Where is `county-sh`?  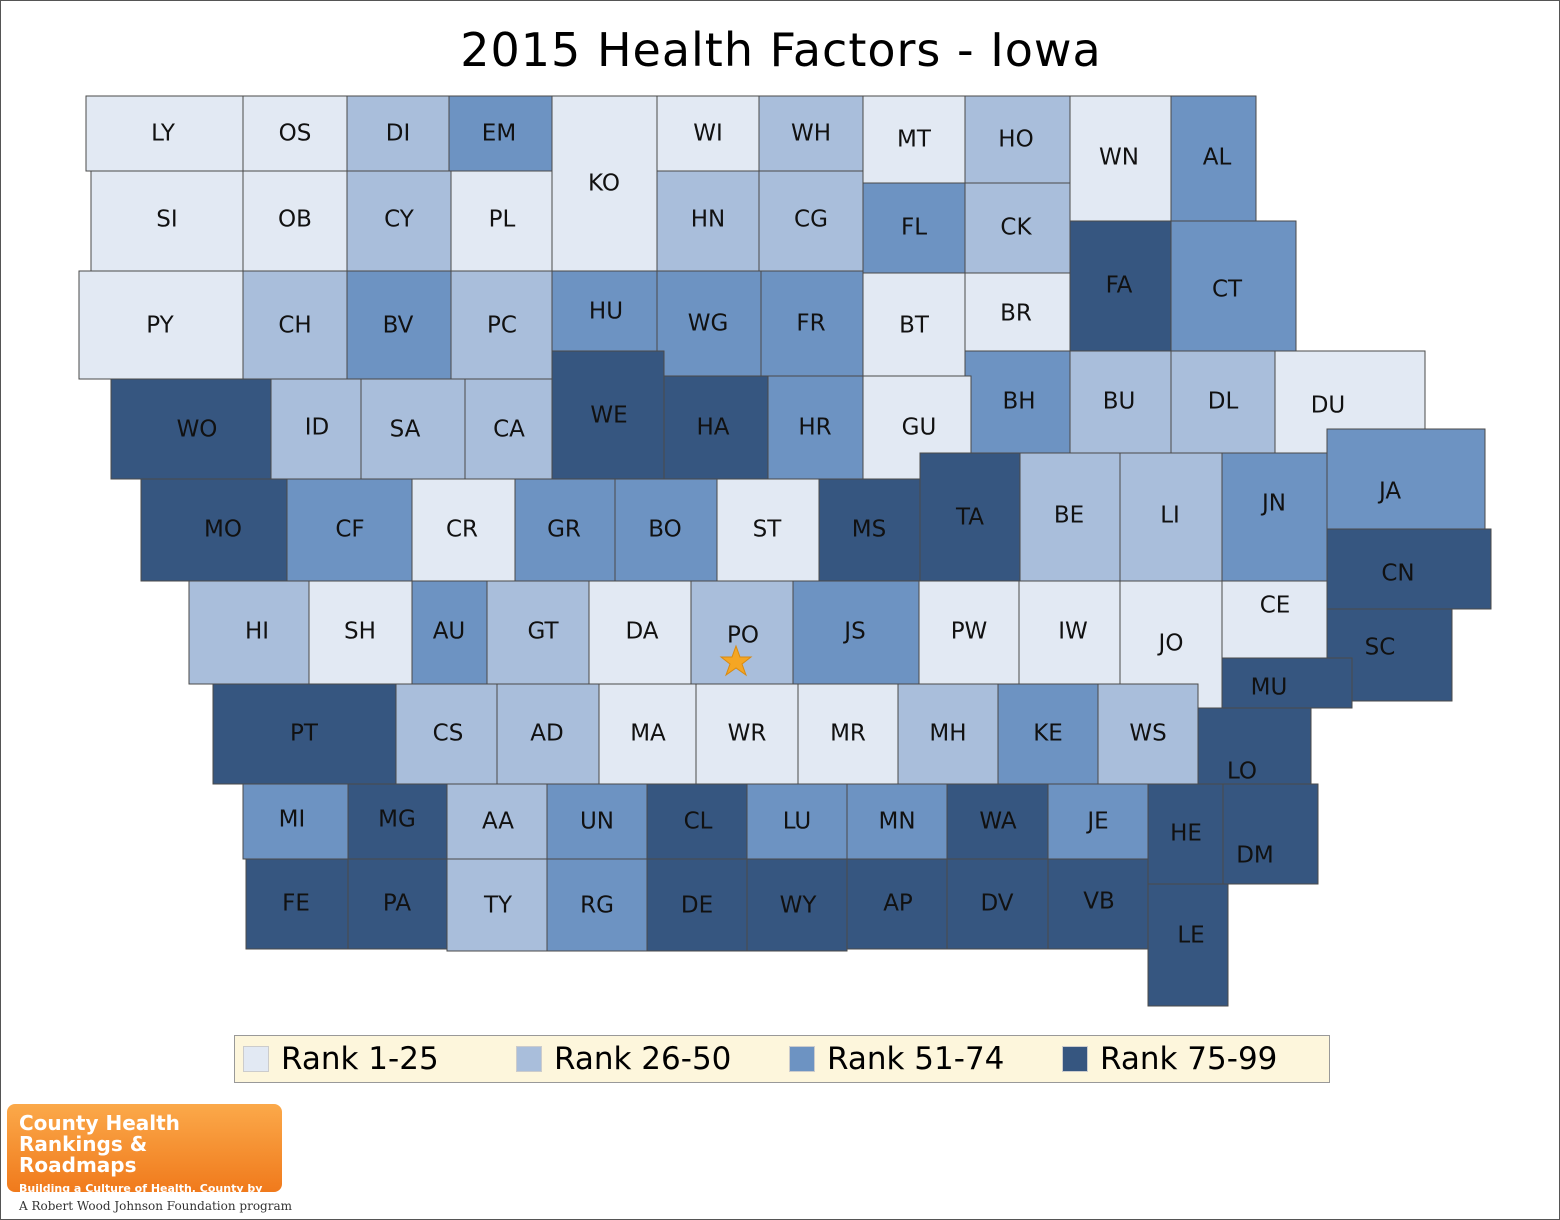
county-sh is located at coordinates (360, 632).